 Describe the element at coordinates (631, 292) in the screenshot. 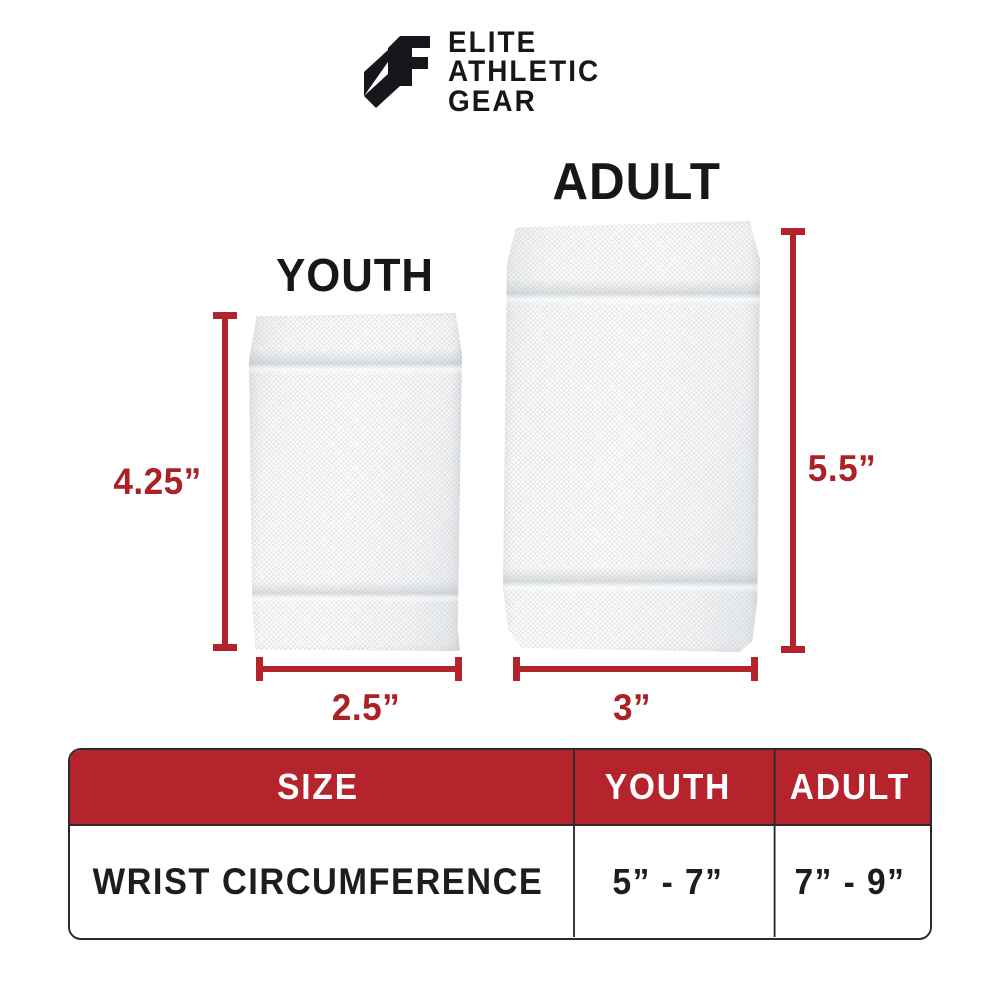

I see `adult-sleeve-cuff-seam` at that location.